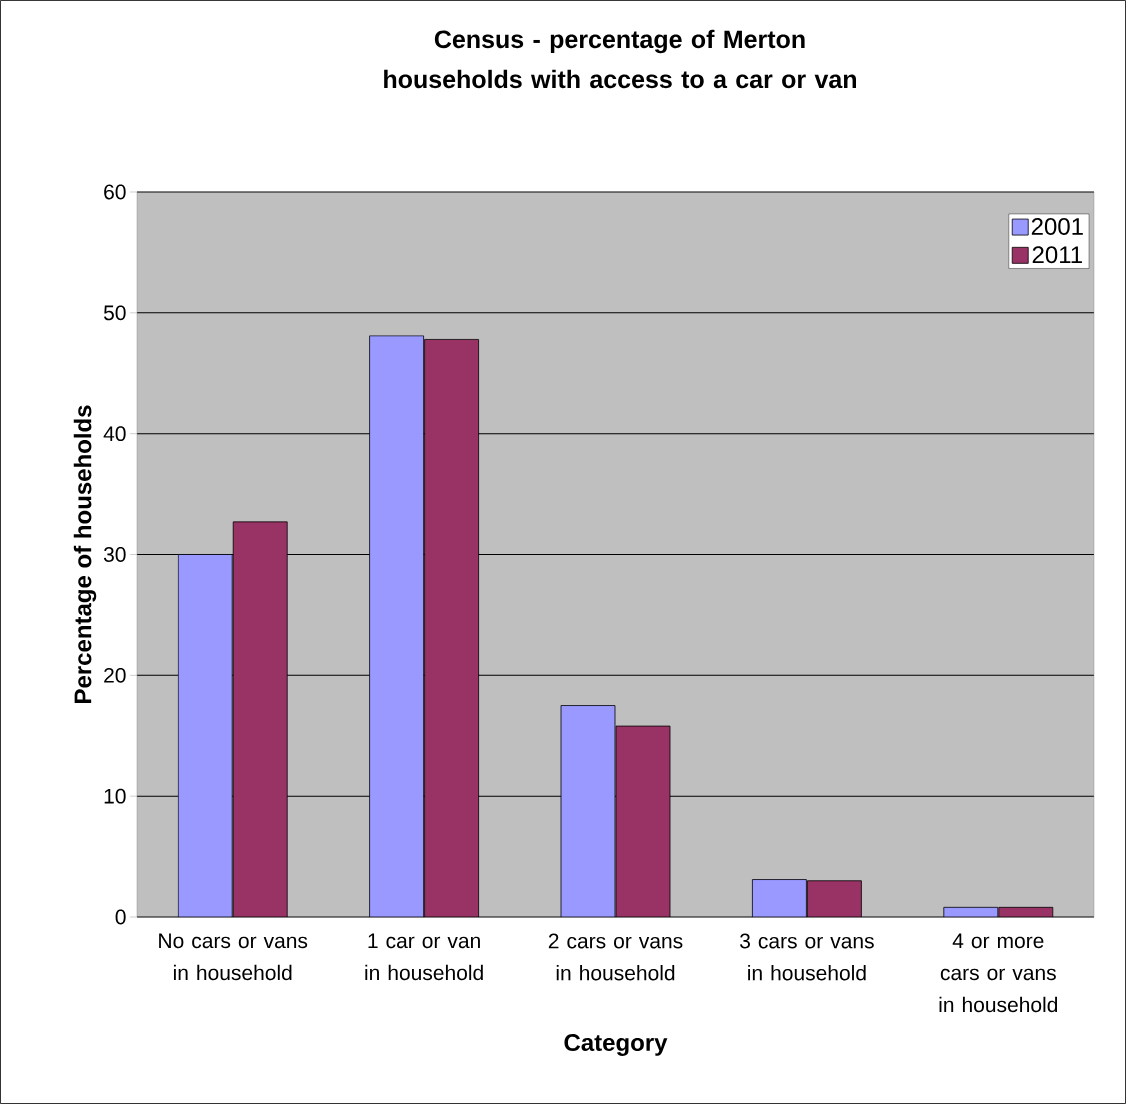  What do you see at coordinates (115, 675) in the screenshot?
I see `y-tick-label: 20` at bounding box center [115, 675].